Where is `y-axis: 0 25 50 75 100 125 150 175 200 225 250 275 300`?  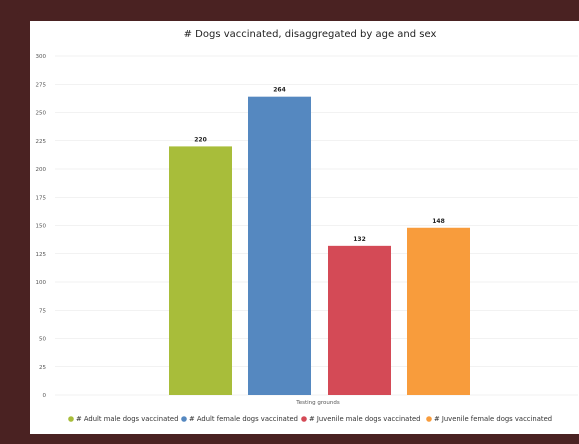 y-axis: 0 25 50 75 100 125 150 175 200 225 250 275 300 is located at coordinates (41, 226).